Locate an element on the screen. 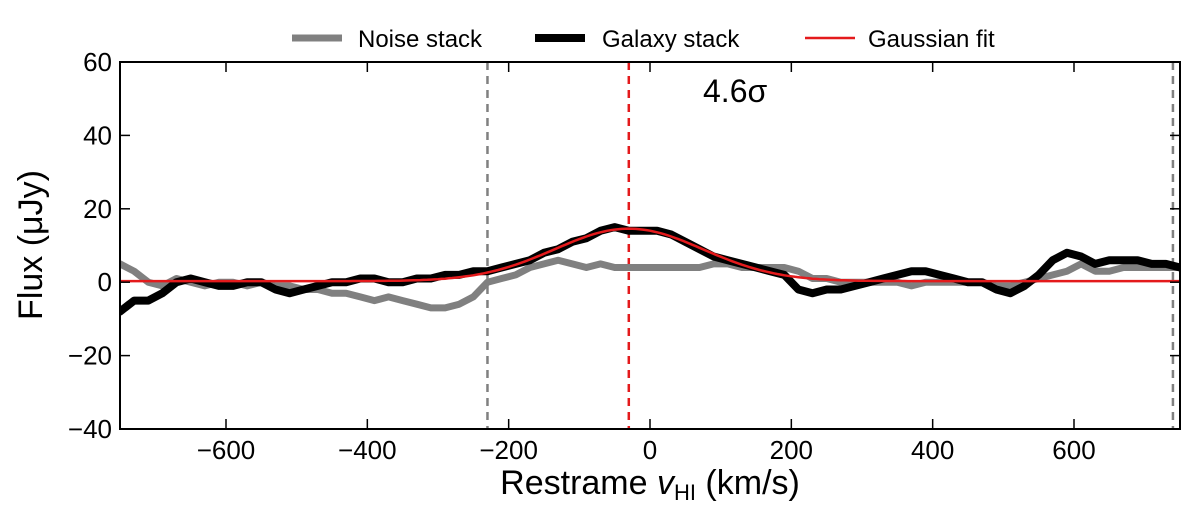 The height and width of the screenshot is (518, 1190). x-tick-label: 400 is located at coordinates (932, 450).